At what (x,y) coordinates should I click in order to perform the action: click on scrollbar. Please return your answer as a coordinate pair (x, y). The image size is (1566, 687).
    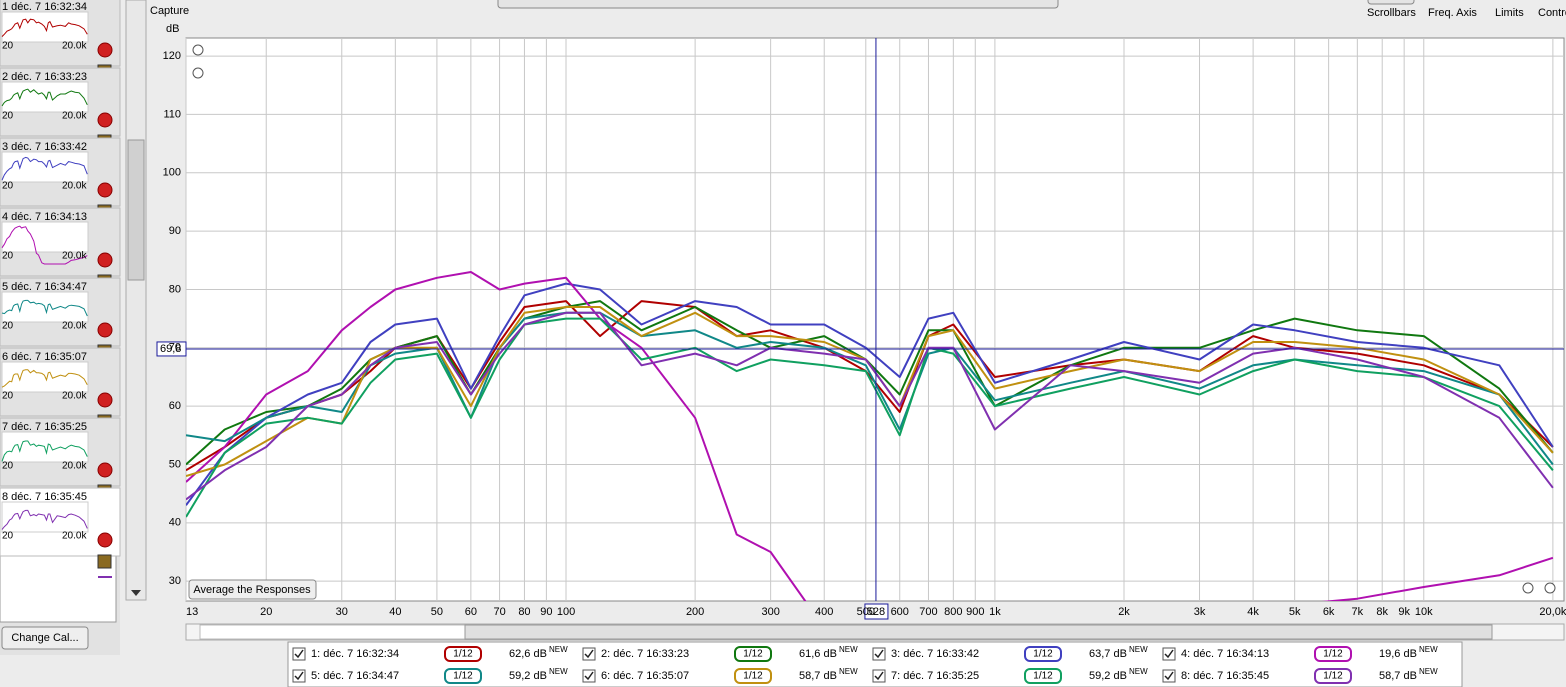
    Looking at the image, I should click on (136, 300).